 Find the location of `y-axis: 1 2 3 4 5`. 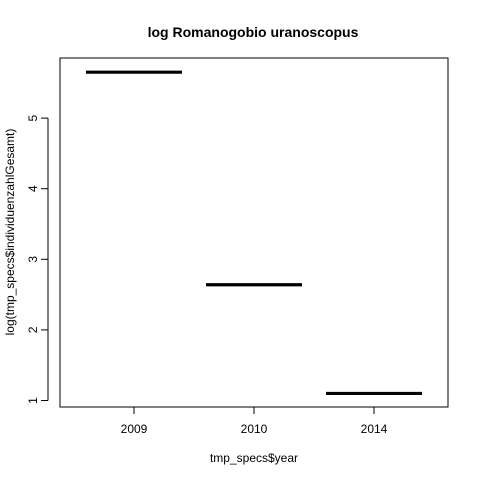

y-axis: 1 2 3 4 5 is located at coordinates (37, 259).